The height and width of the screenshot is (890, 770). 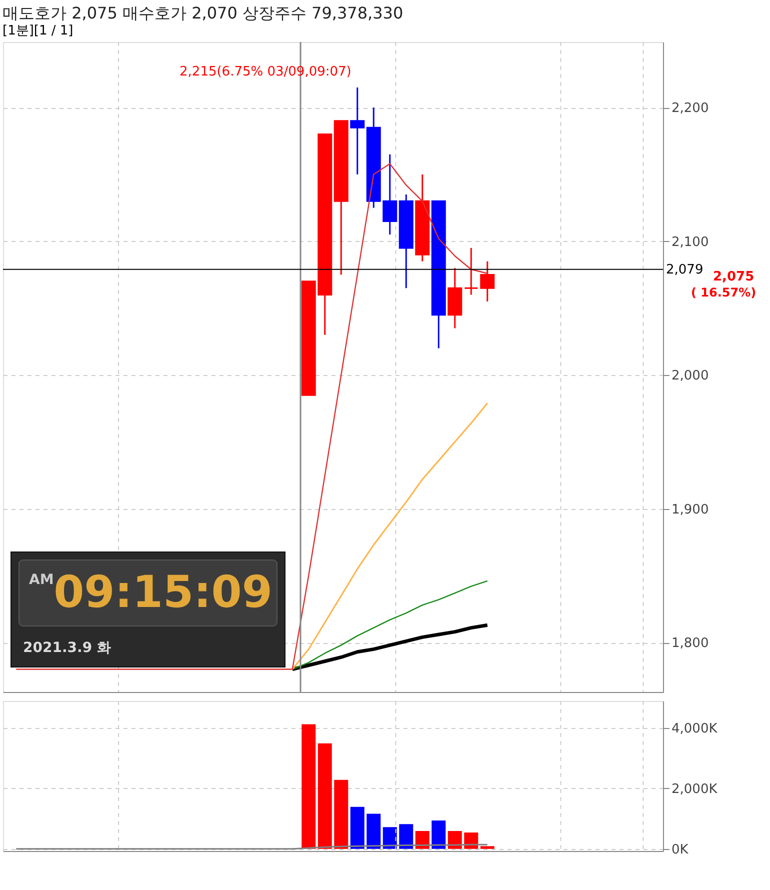 I want to click on annotation: 2,215(6.75% 03/09,09:07), so click(x=266, y=72).